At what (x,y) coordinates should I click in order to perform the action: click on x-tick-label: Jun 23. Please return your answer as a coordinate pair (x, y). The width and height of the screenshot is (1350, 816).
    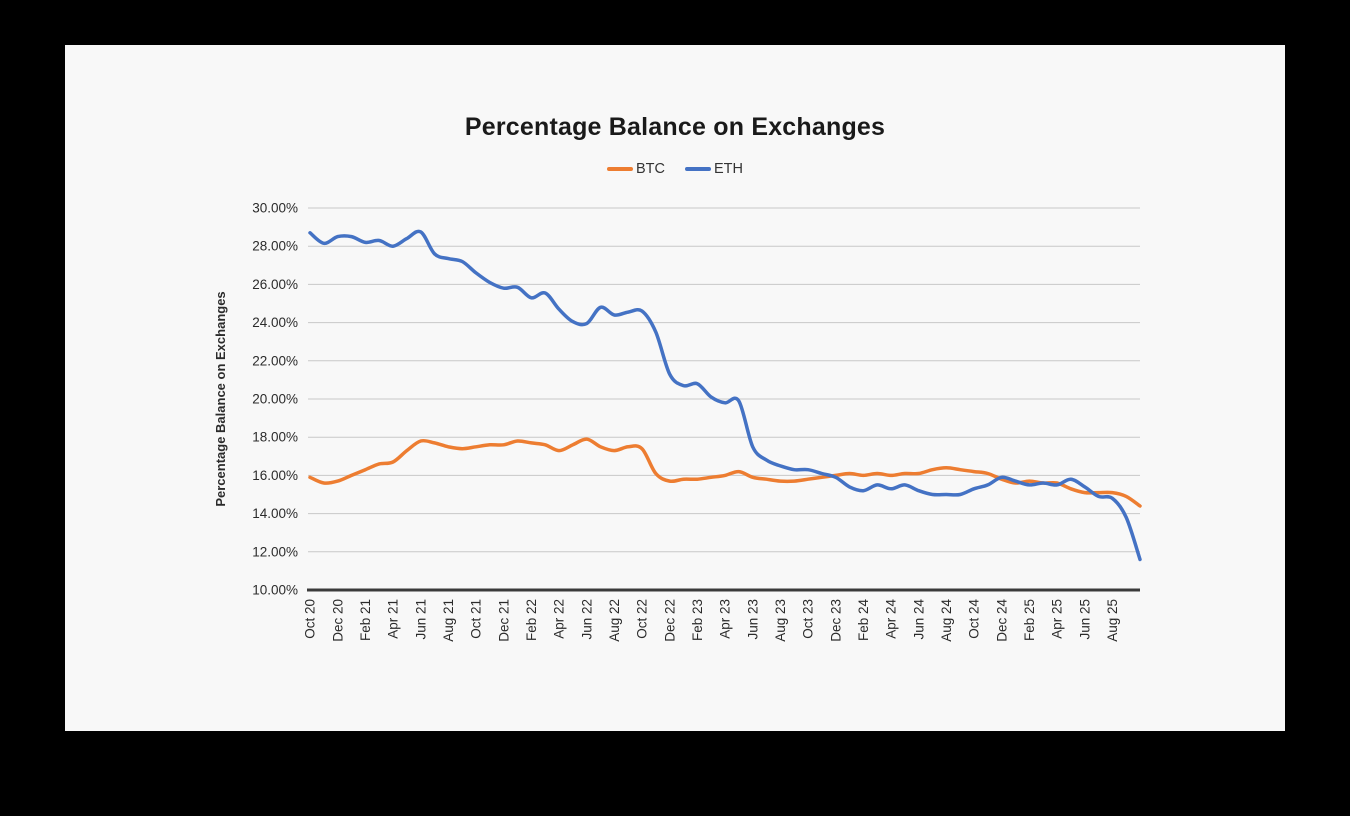
    Looking at the image, I should click on (752, 619).